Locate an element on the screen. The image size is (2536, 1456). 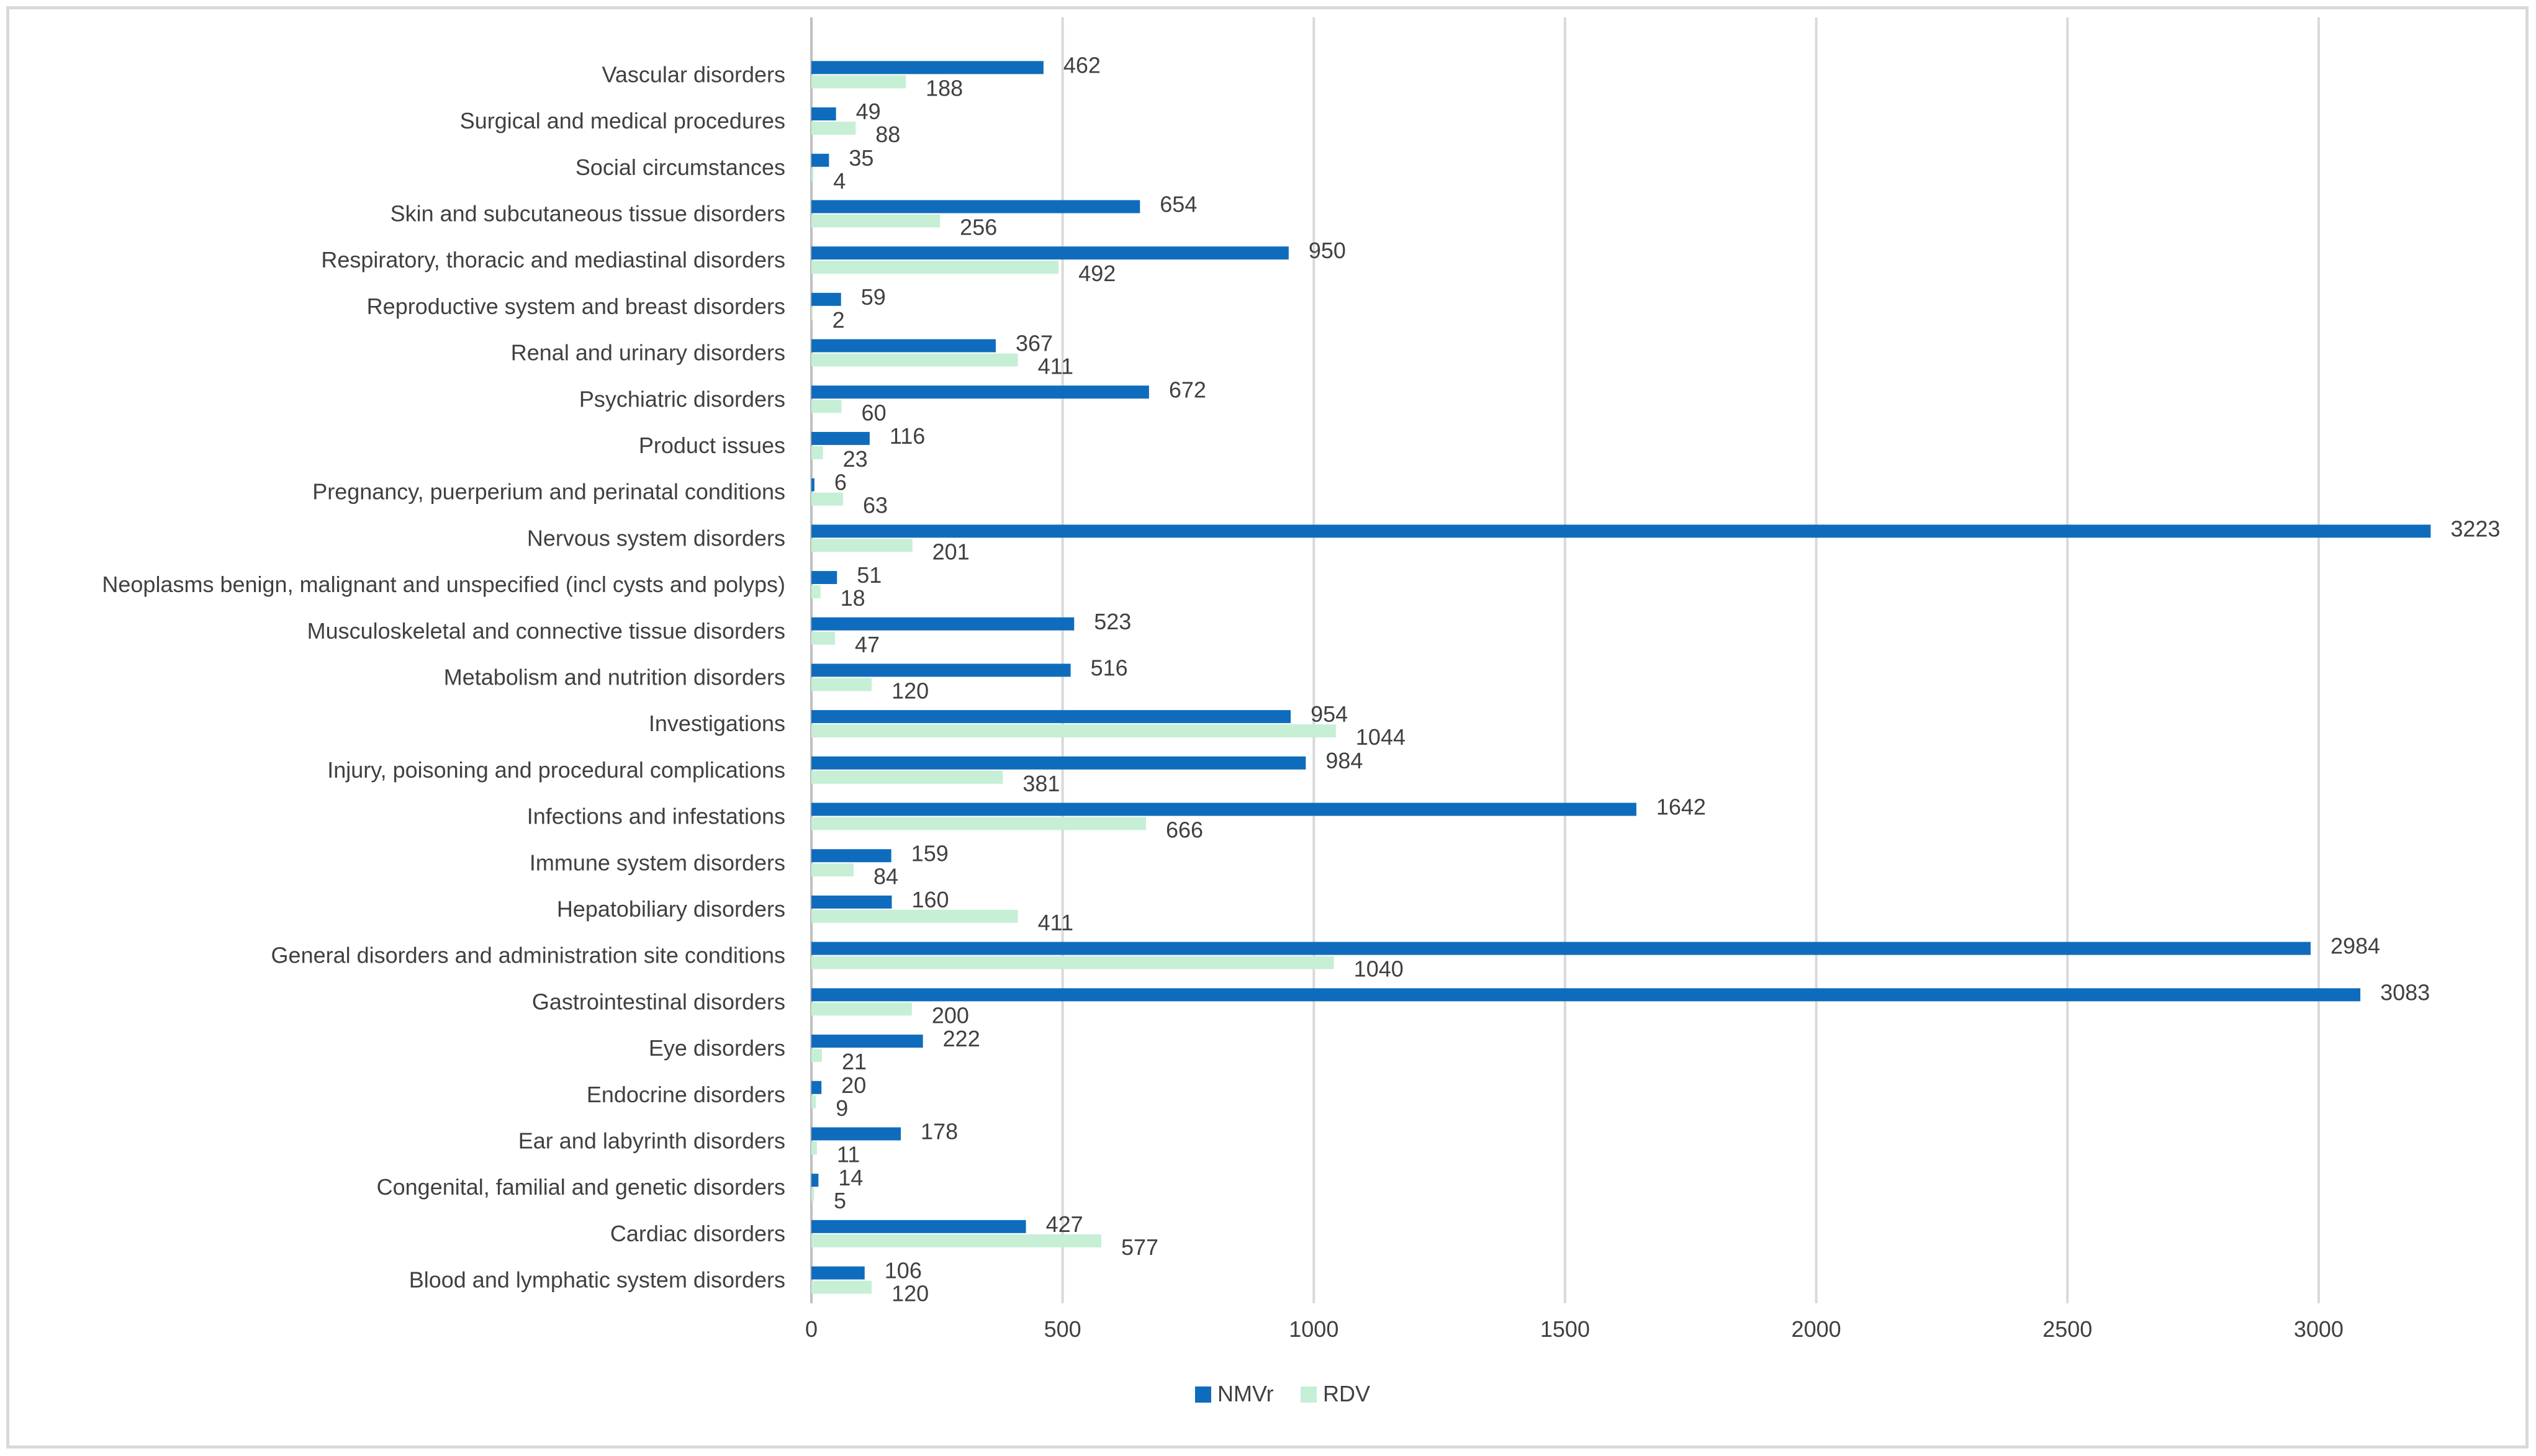
legend-swatch-rdv is located at coordinates (1309, 1394).